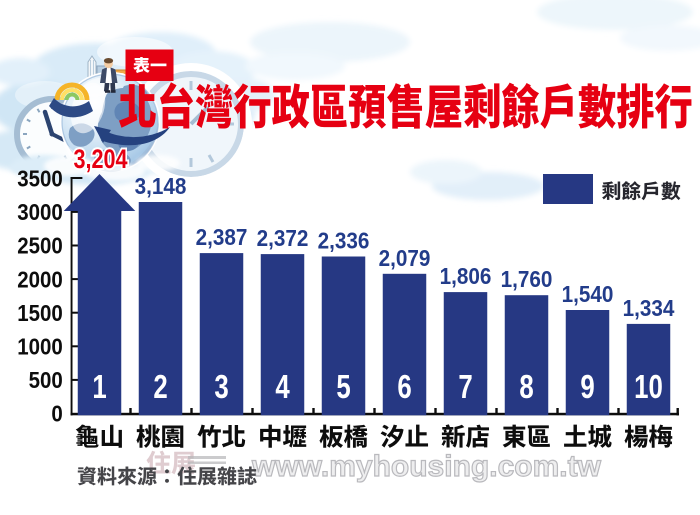 The image size is (700, 515). I want to click on svg-text: 1,334, so click(649, 308).